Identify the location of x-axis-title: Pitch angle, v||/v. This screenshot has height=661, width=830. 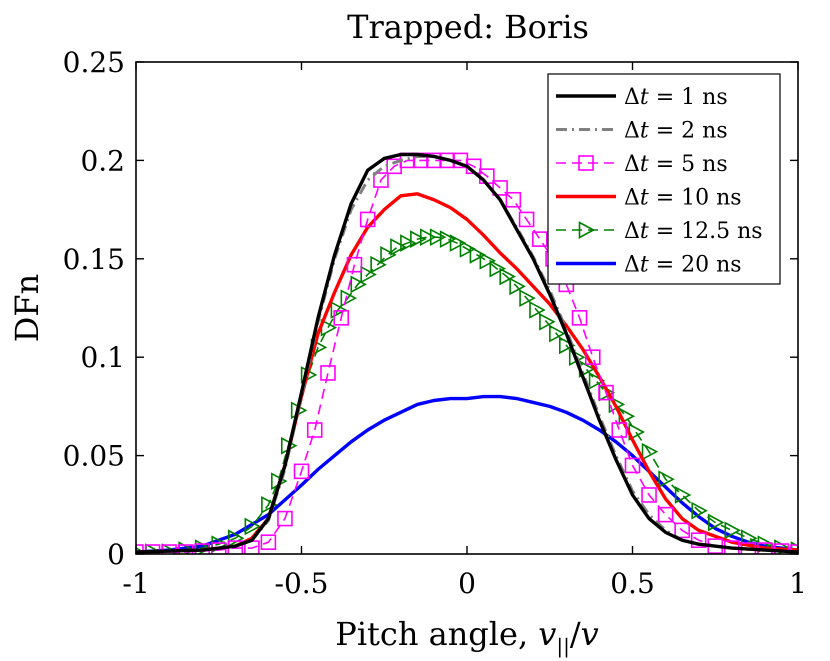
(466, 637).